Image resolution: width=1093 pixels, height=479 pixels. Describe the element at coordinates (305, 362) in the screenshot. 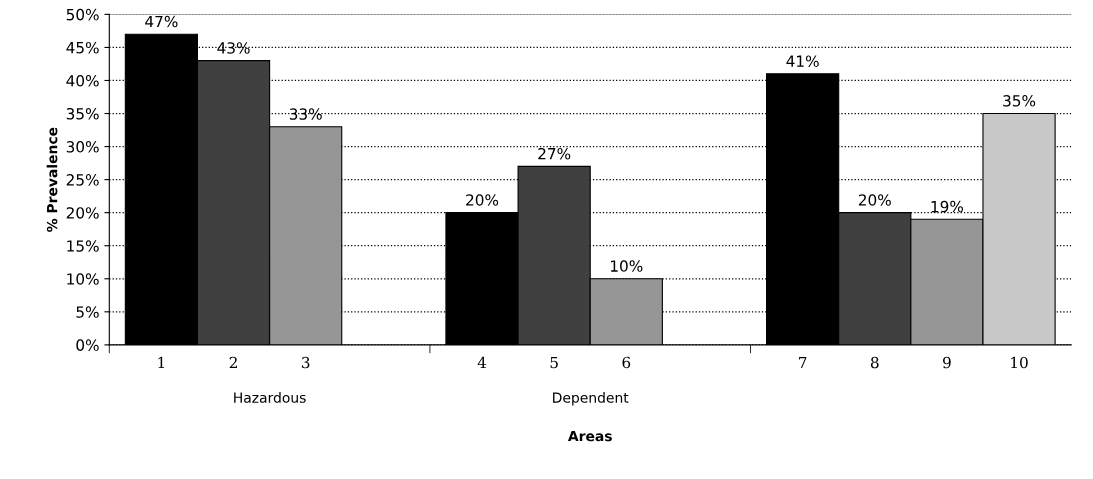

I see `text: 3` at that location.